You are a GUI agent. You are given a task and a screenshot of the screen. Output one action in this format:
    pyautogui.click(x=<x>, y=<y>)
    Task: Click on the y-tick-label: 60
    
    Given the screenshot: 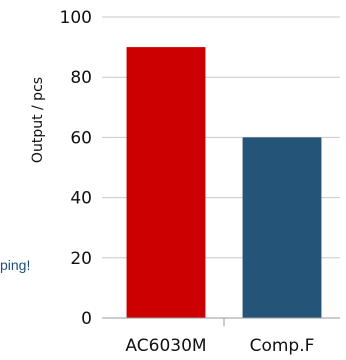 What is the action you would take?
    pyautogui.click(x=81, y=138)
    